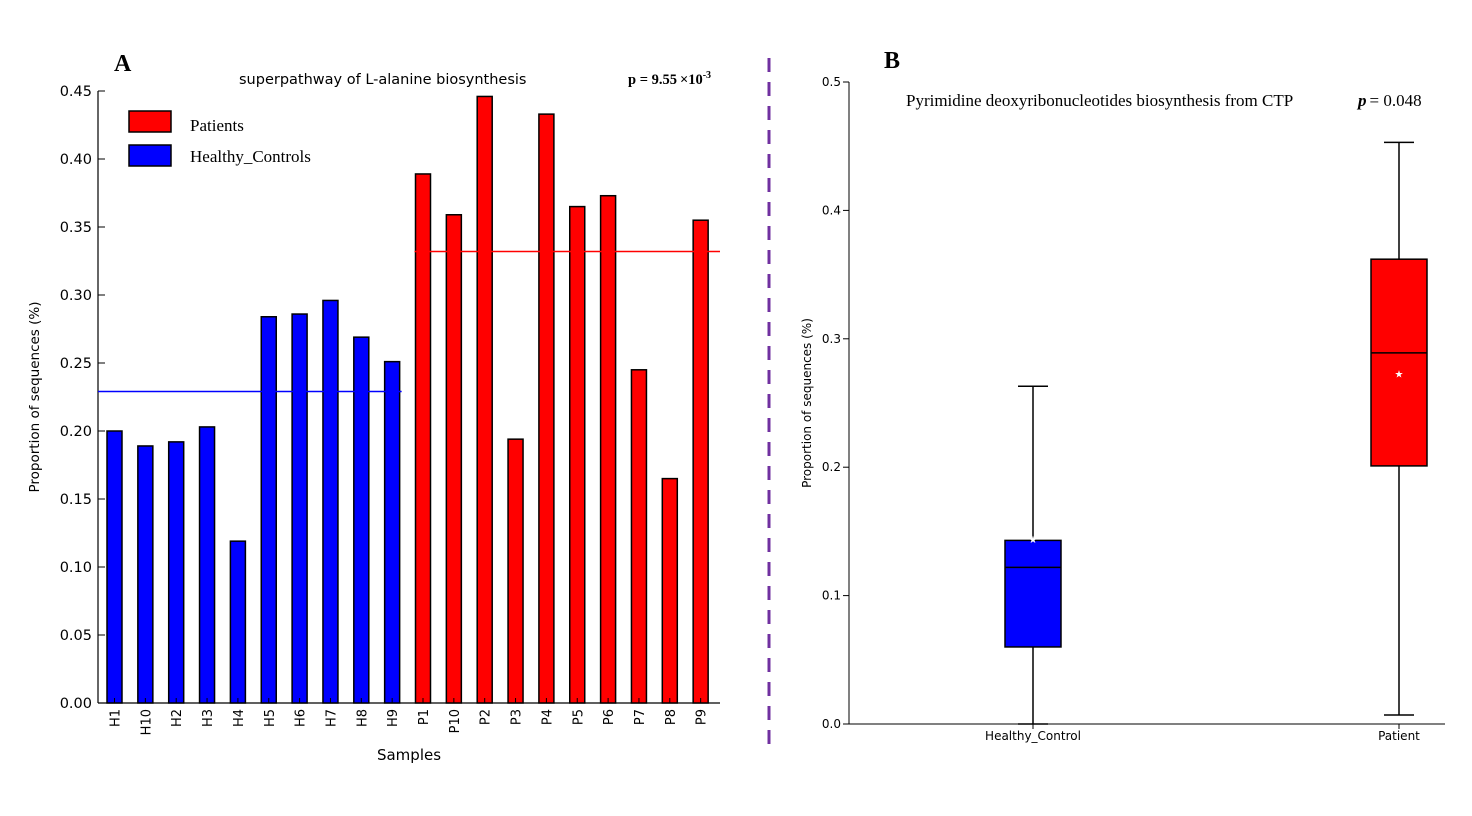  I want to click on box-chart-y-ticks: 0.0 0.1 0.2 0.3 0.4 0.5, so click(835, 403).